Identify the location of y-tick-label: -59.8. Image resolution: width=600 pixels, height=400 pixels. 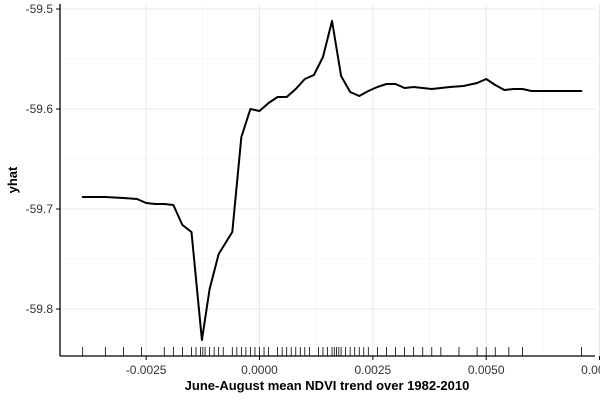
(40, 309).